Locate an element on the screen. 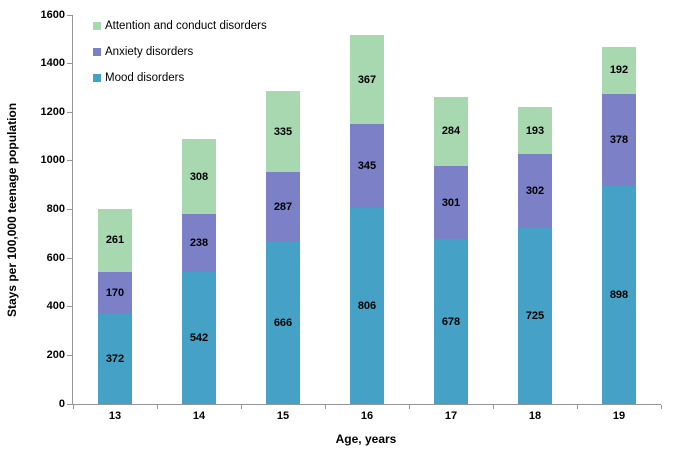 The width and height of the screenshot is (674, 462). y-axis-tick-label: 800 is located at coordinates (55, 209).